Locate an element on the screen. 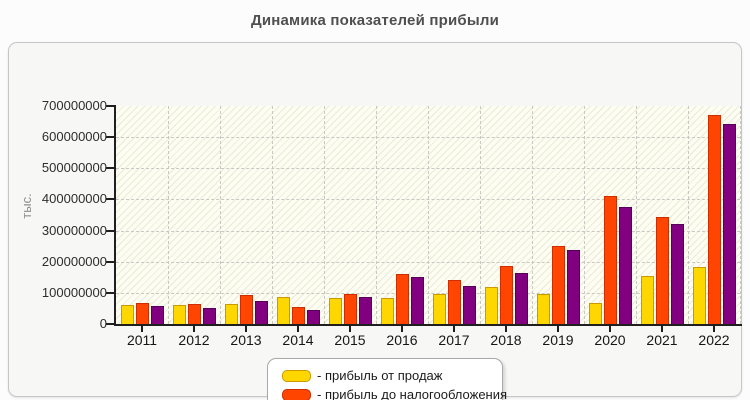 The height and width of the screenshot is (400, 750). legend-item-pretax-profit: - прибыль до налогообложения is located at coordinates (394, 393).